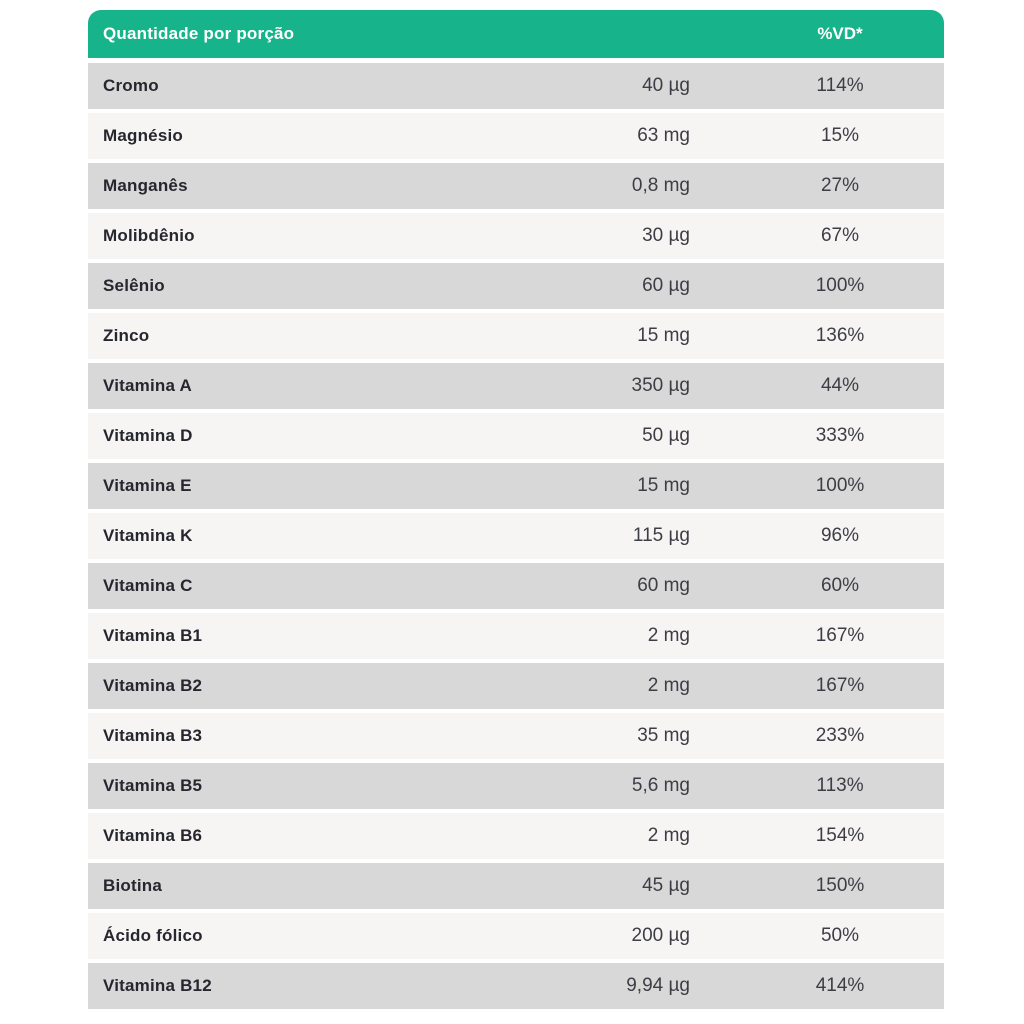  What do you see at coordinates (840, 985) in the screenshot?
I see `nutrient-dv-percent: 414%` at bounding box center [840, 985].